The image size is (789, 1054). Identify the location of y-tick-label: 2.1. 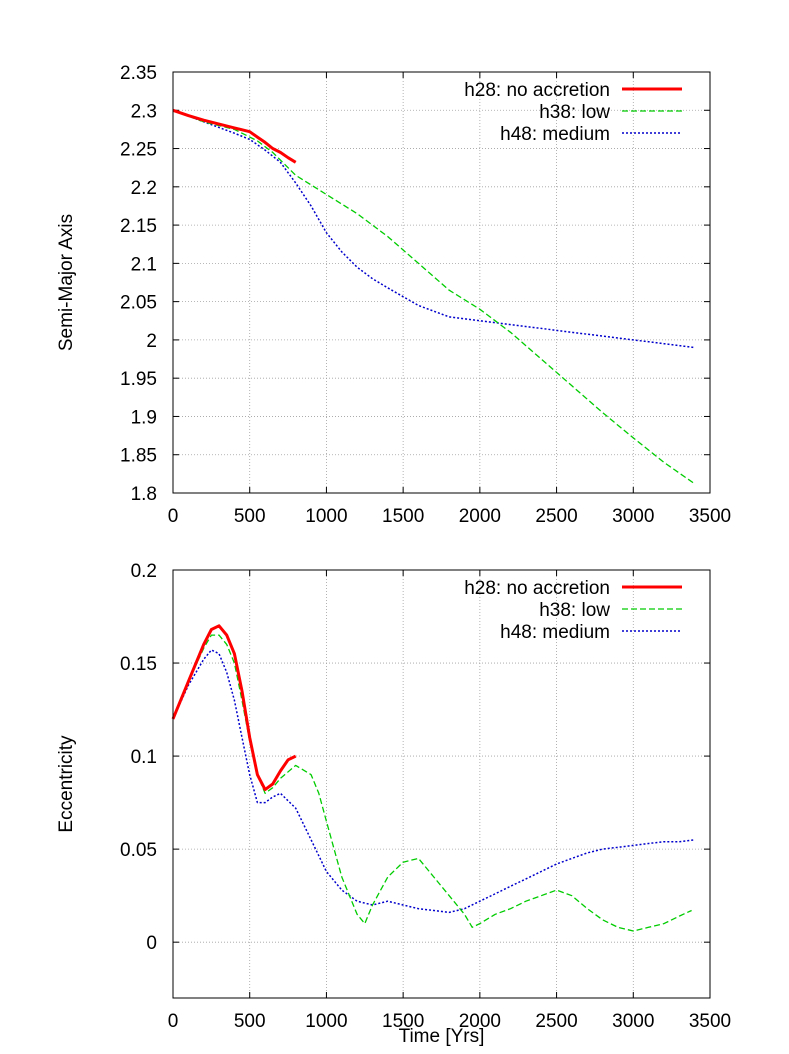
(144, 264).